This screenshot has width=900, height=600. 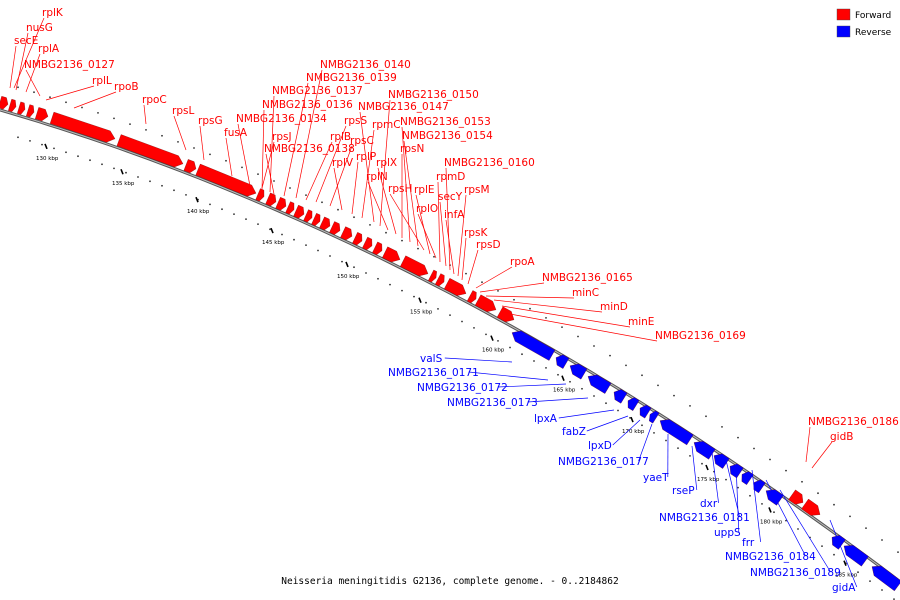 I want to click on forward-gene-label: NMBG2136_0160, so click(x=489, y=163).